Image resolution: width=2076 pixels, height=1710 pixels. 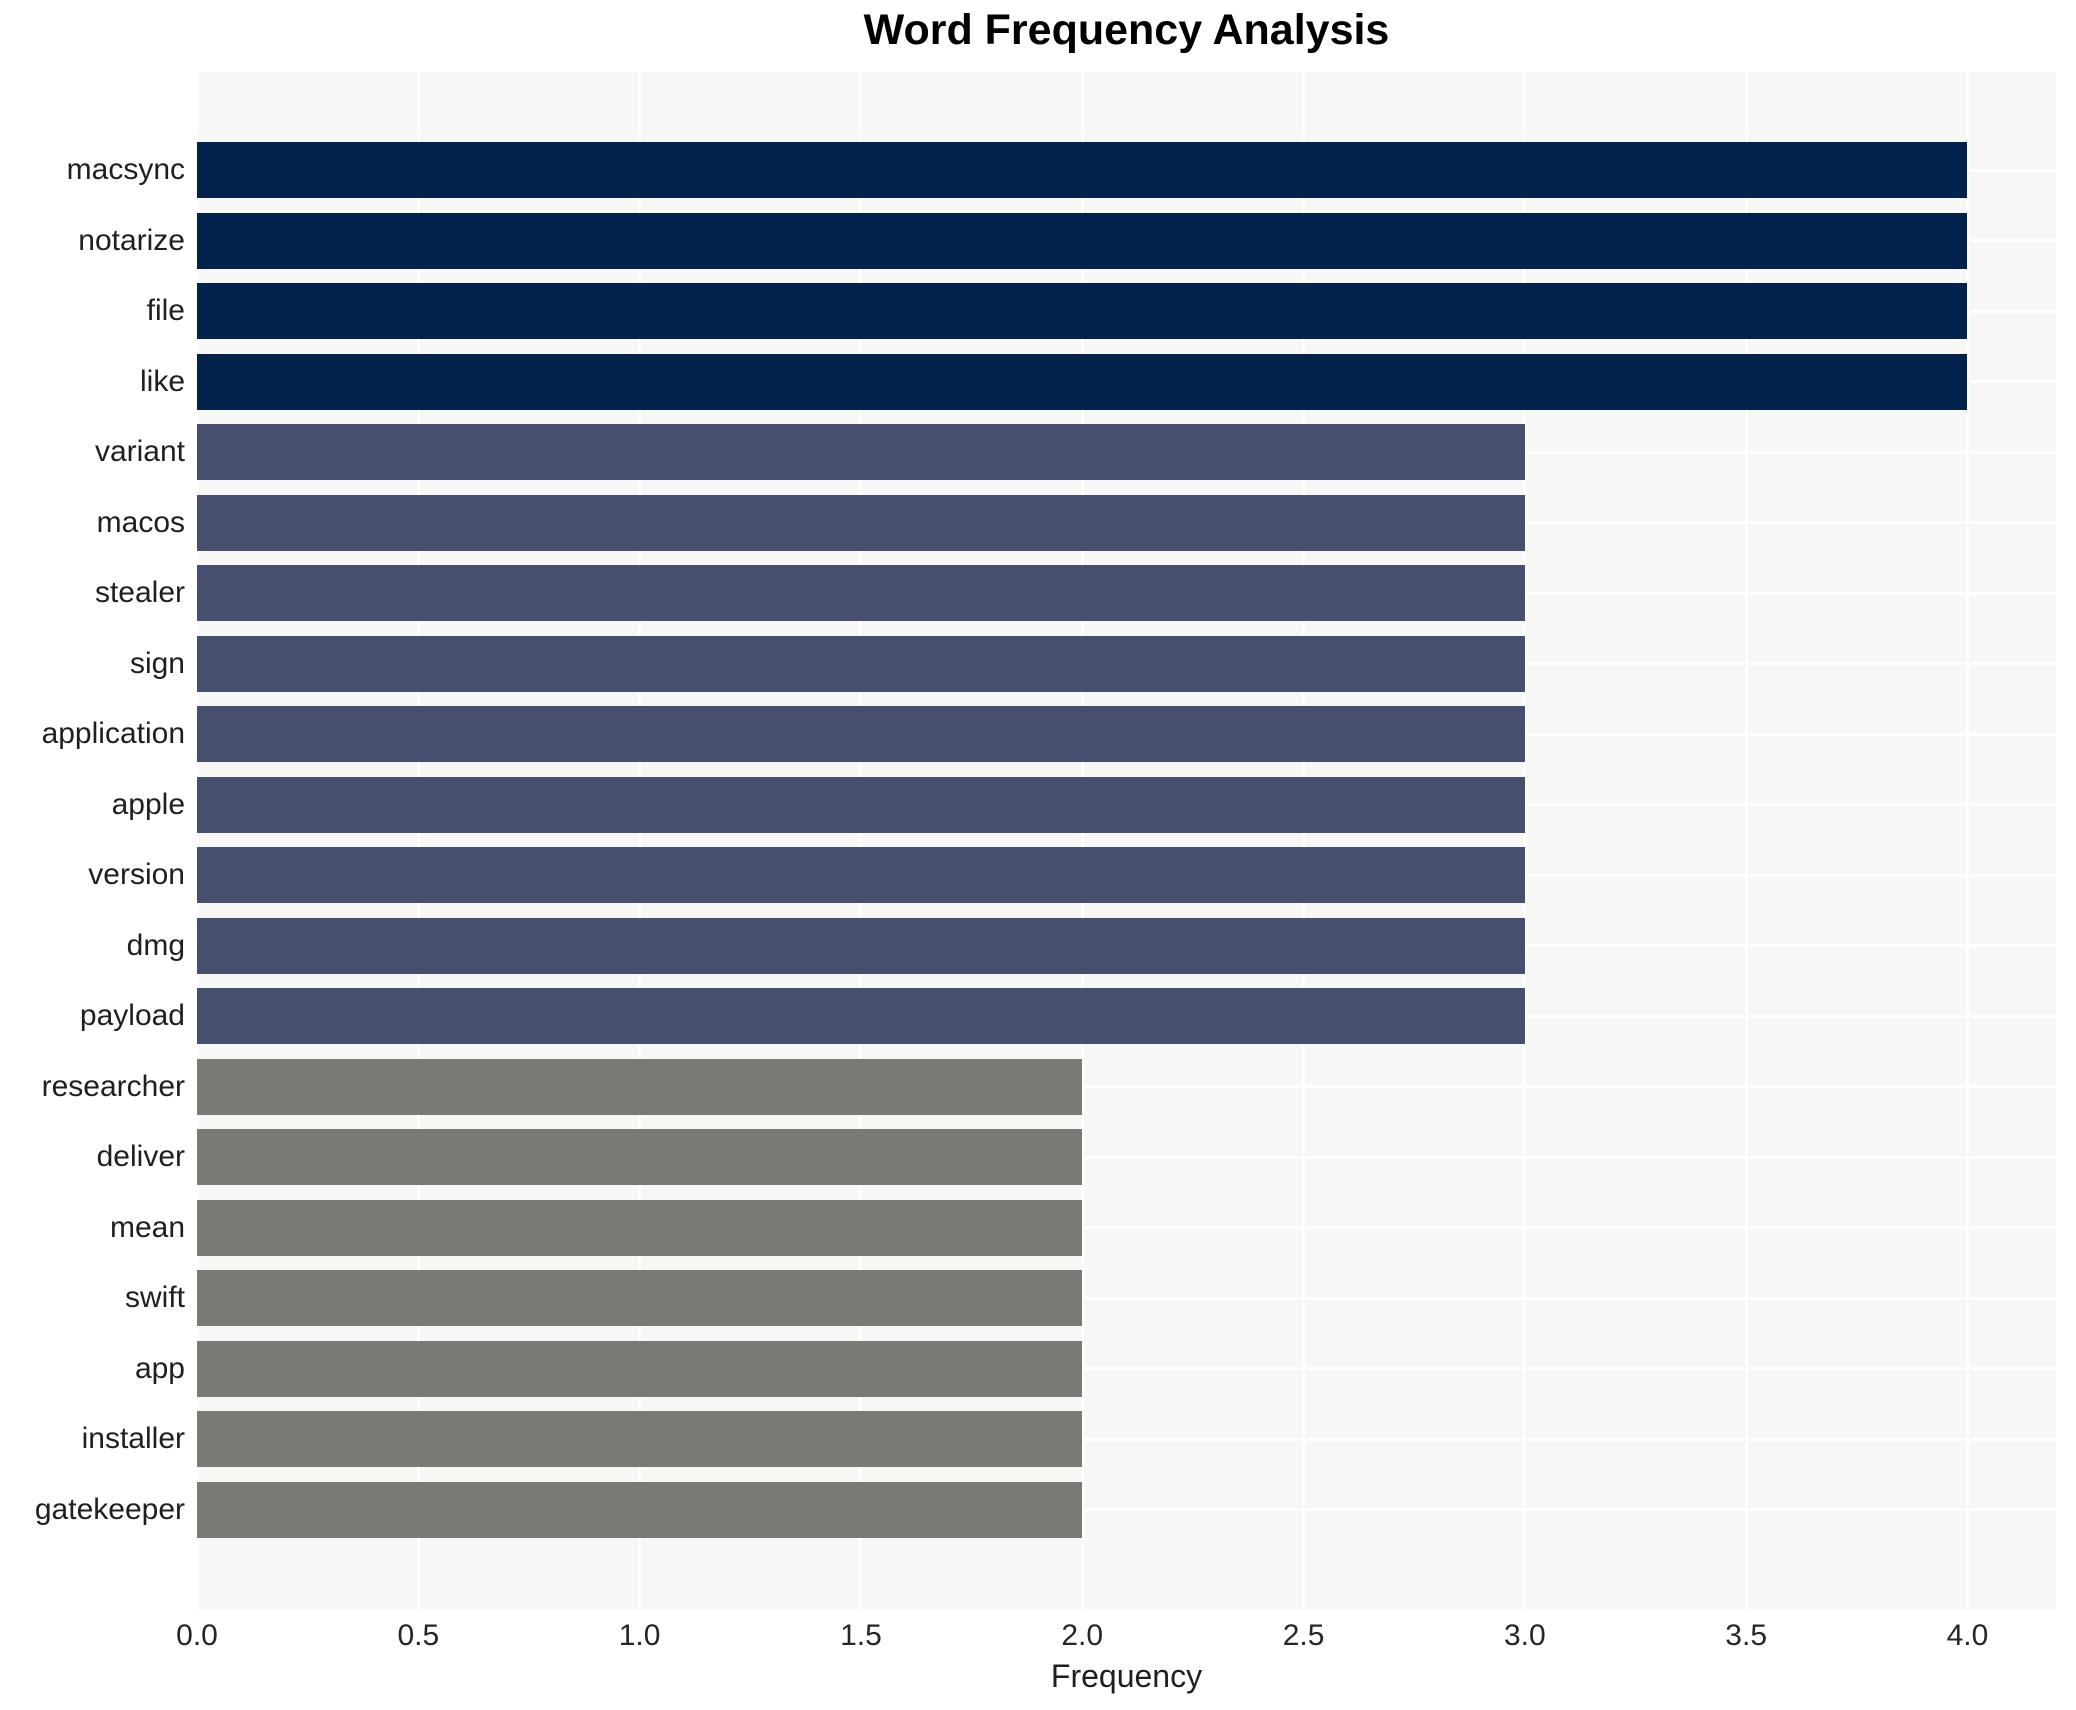 What do you see at coordinates (132, 1015) in the screenshot?
I see `category-label: payload` at bounding box center [132, 1015].